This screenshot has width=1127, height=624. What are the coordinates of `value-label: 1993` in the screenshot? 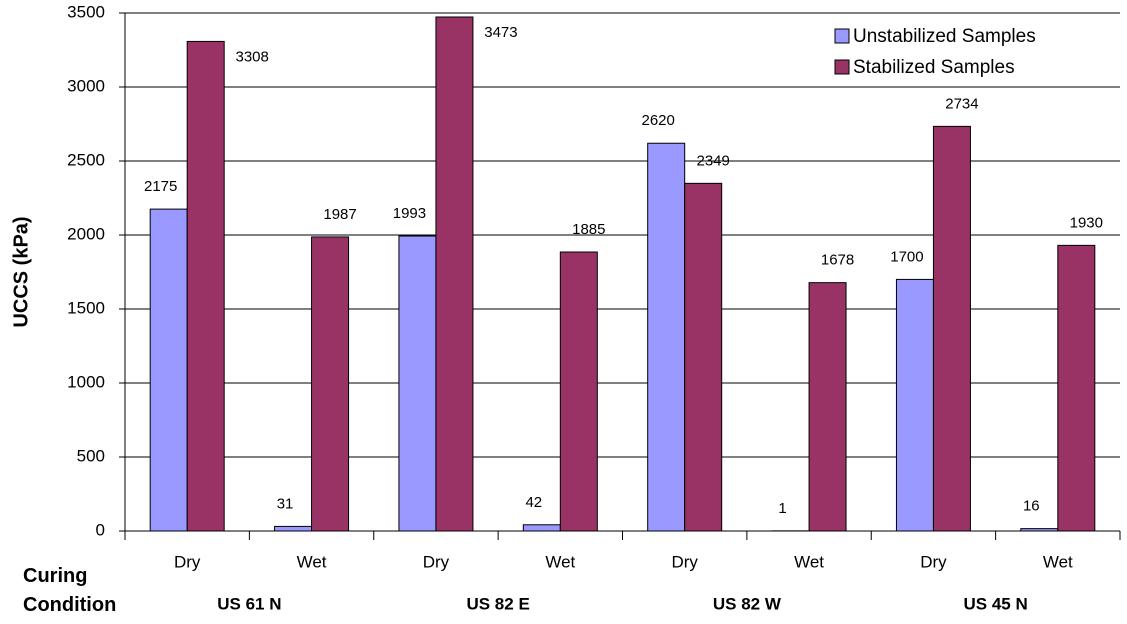 It's located at (409, 213).